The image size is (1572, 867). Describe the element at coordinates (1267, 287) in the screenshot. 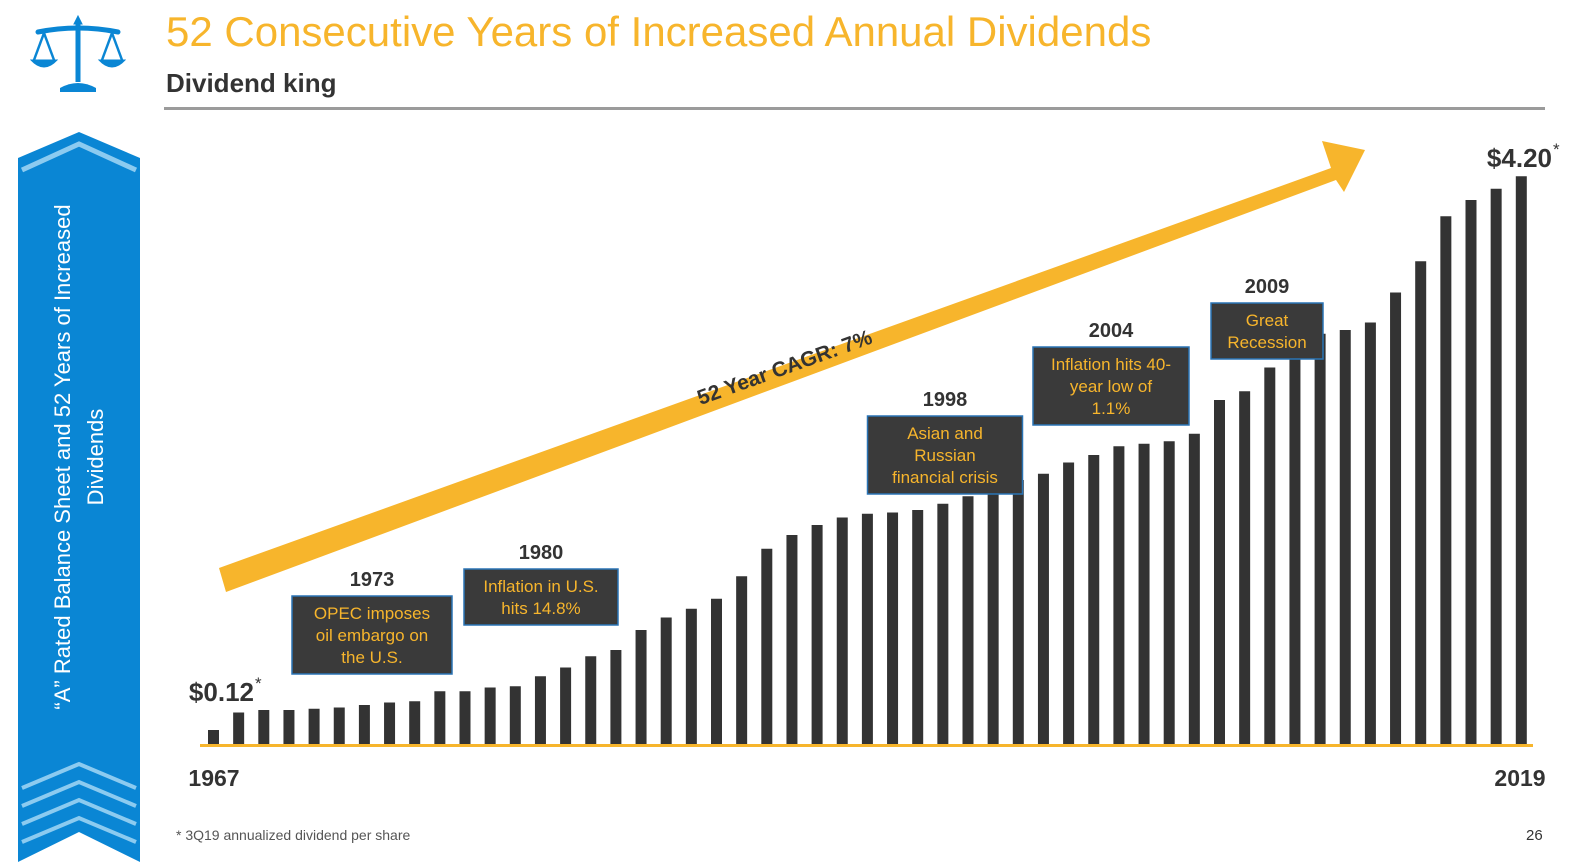

I see `annotation-year-2009: 2009` at that location.